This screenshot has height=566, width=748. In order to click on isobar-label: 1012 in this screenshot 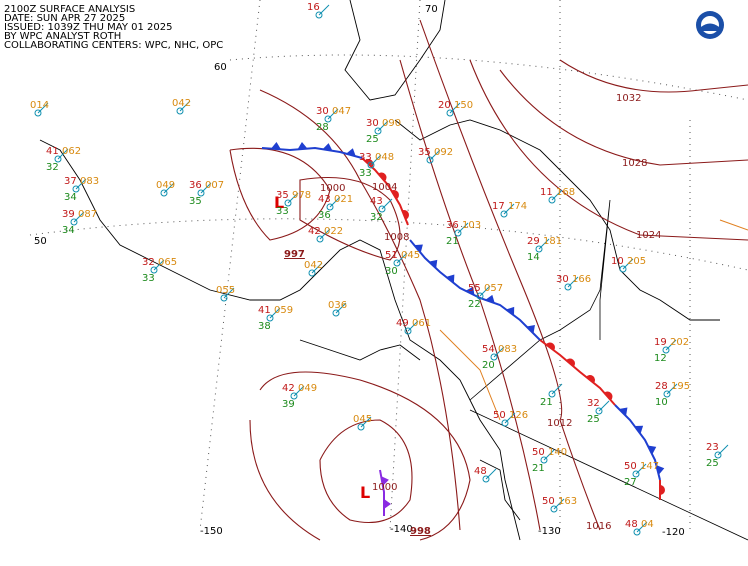, I will do `click(559, 423)`.